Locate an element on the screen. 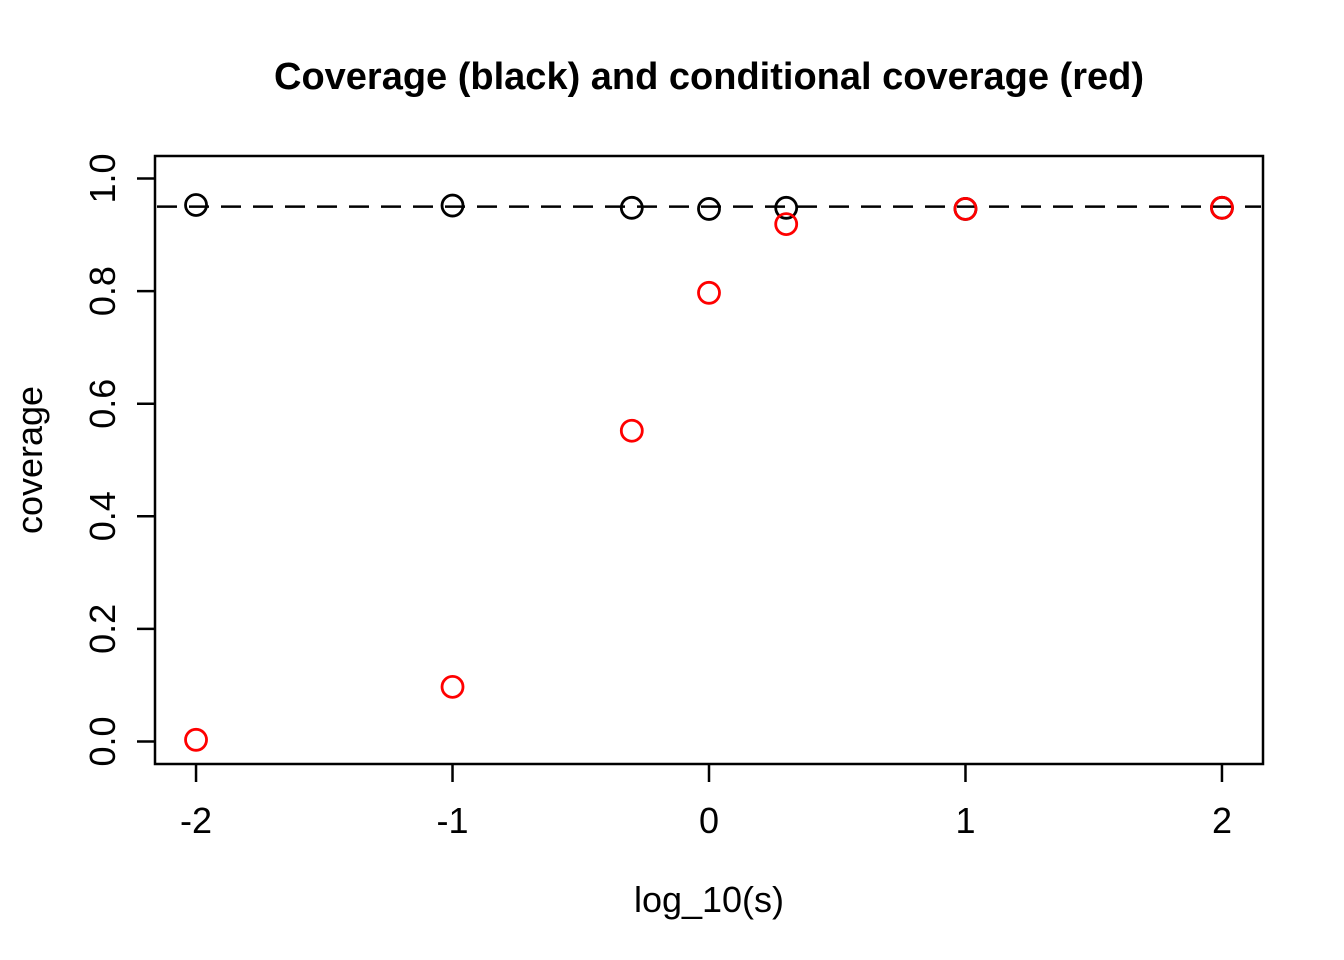  y-axis-title: coverage is located at coordinates (30, 460).